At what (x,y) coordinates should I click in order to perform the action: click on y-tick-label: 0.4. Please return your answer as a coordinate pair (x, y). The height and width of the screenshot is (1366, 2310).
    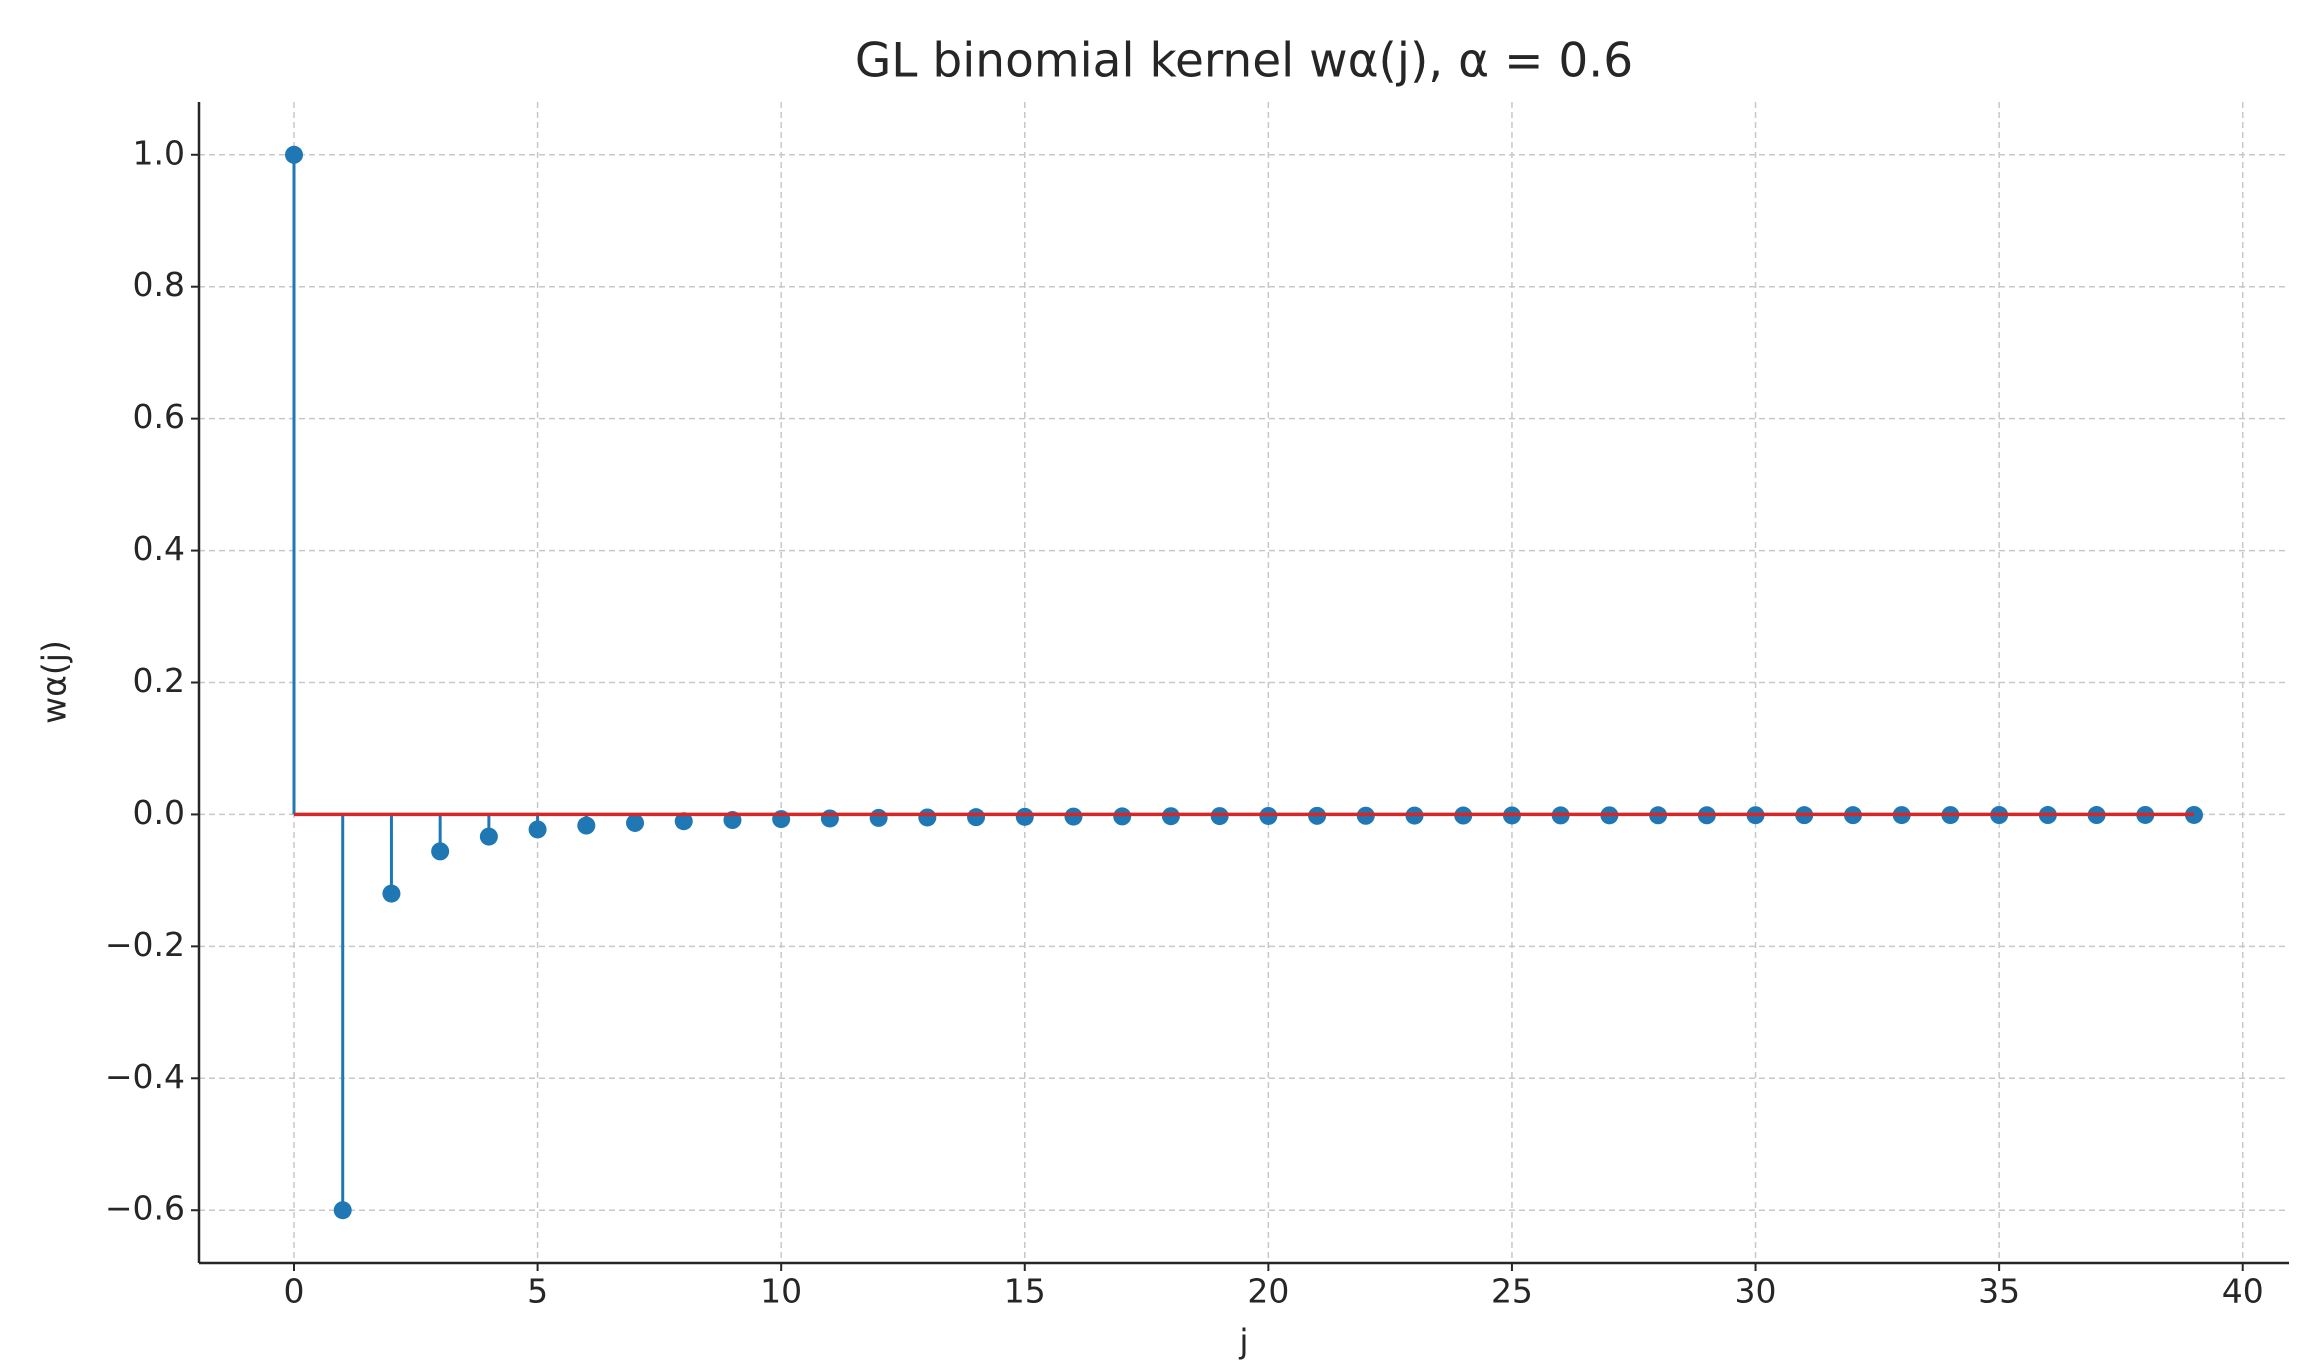
    Looking at the image, I should click on (159, 548).